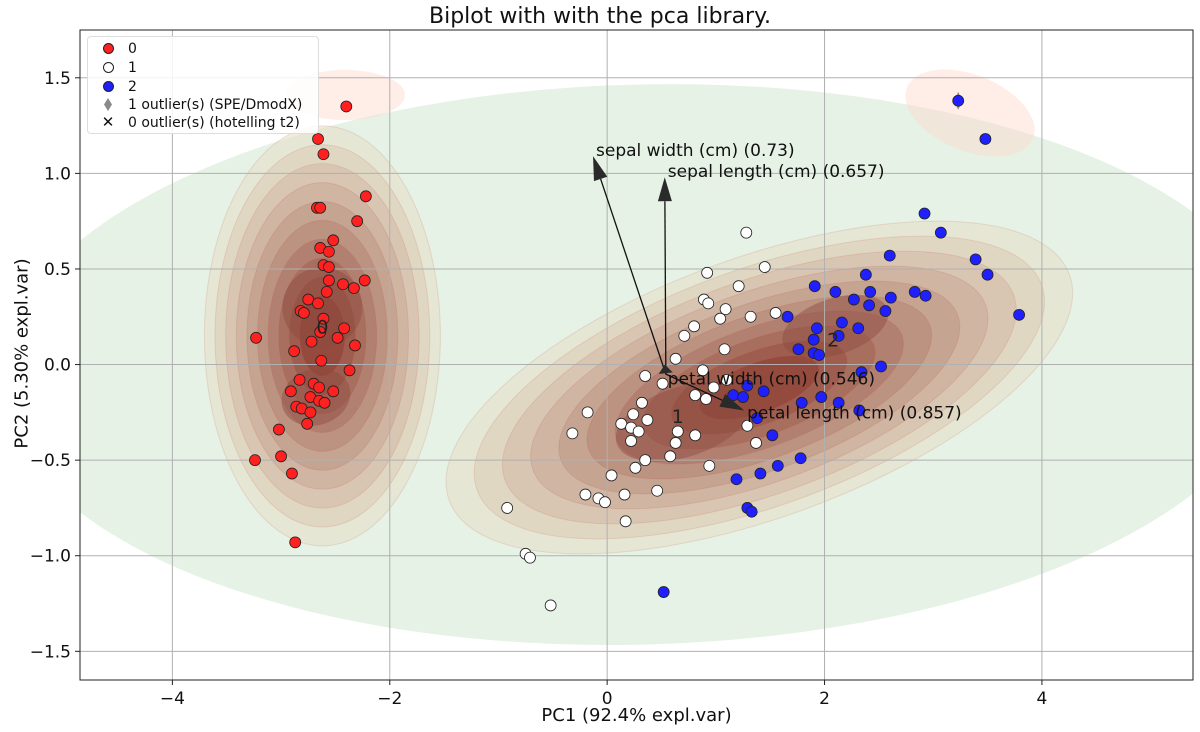  I want to click on chart-title: Biplot with with the pca library., so click(600, 16).